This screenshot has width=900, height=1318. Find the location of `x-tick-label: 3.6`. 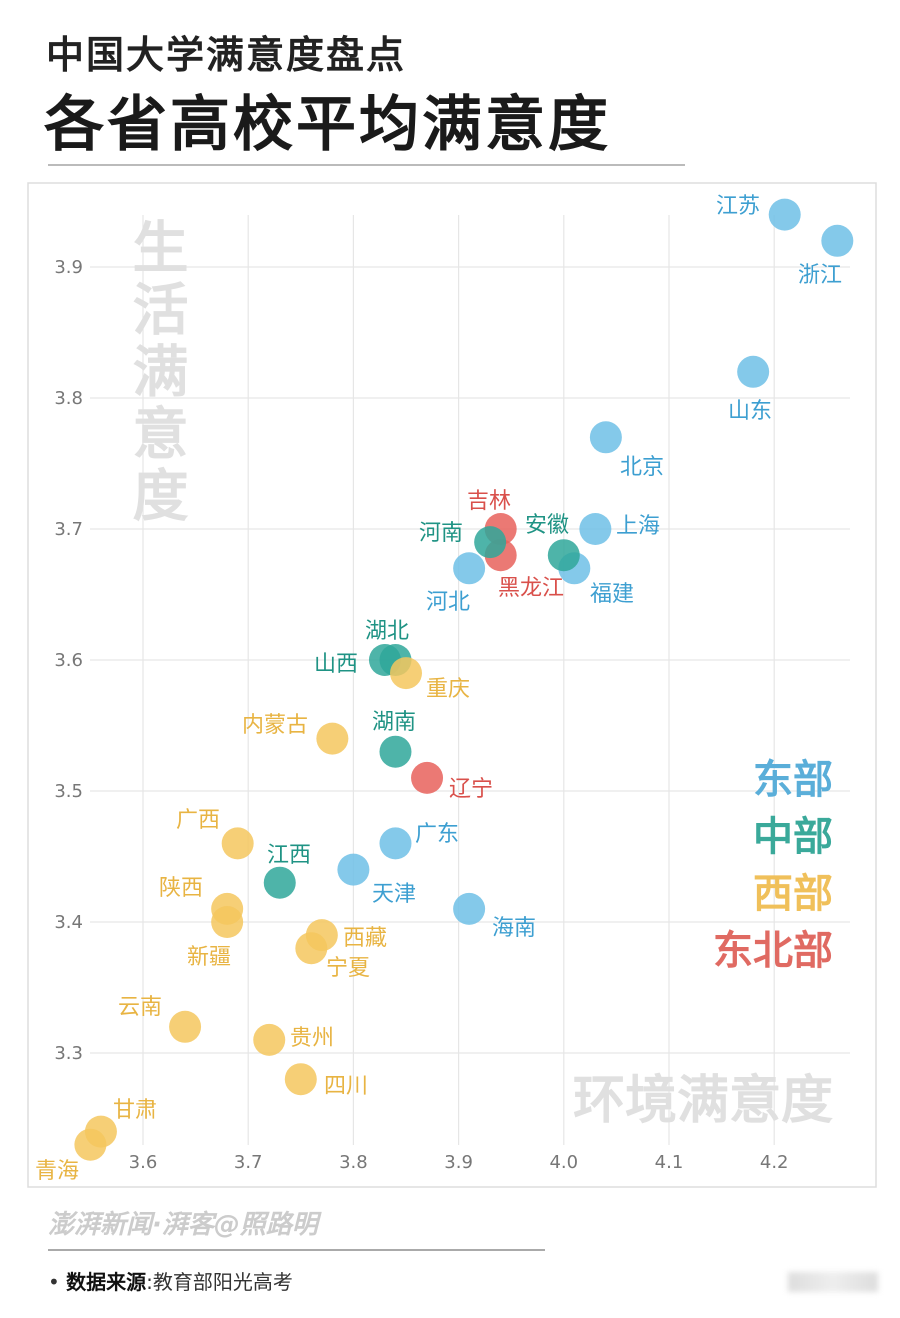

x-tick-label: 3.6 is located at coordinates (143, 1162).